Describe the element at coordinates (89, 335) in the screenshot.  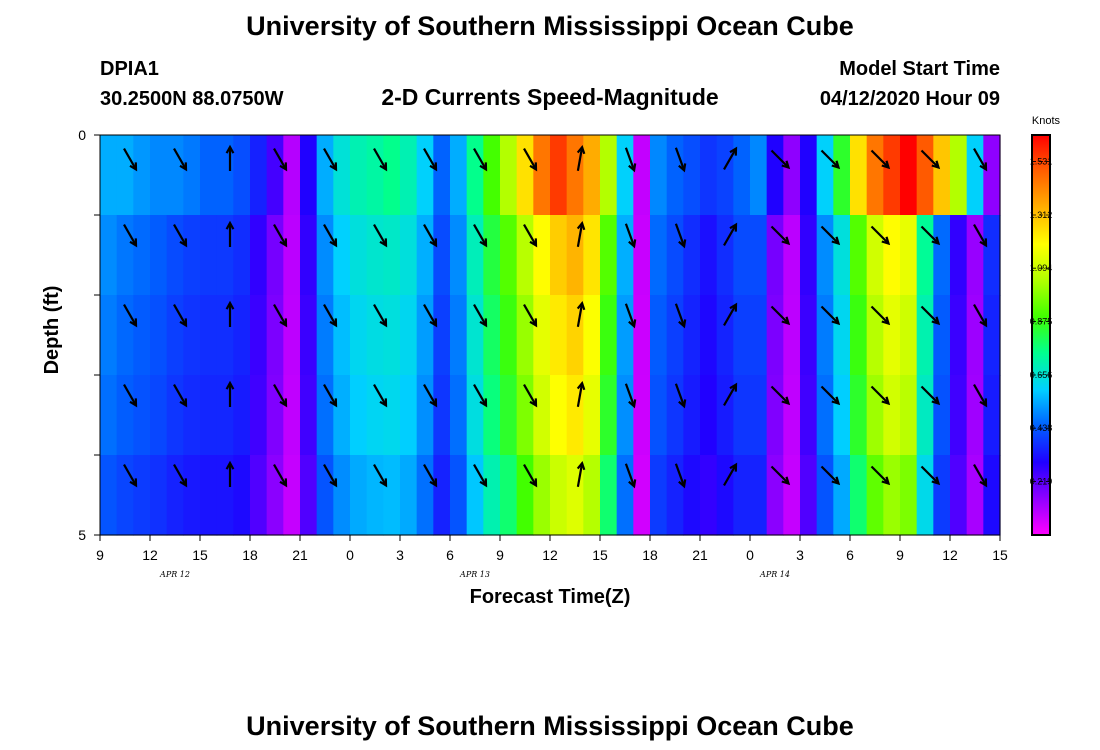
I see `y-axis: 05` at that location.